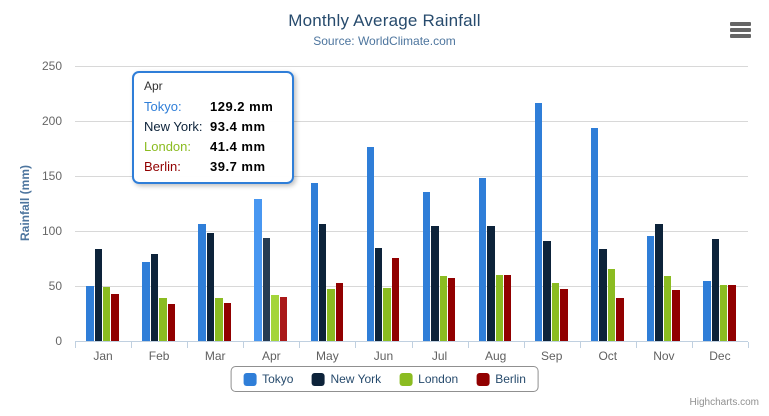 The image size is (769, 416). Describe the element at coordinates (258, 269) in the screenshot. I see `bar-tokyo-apr` at that location.